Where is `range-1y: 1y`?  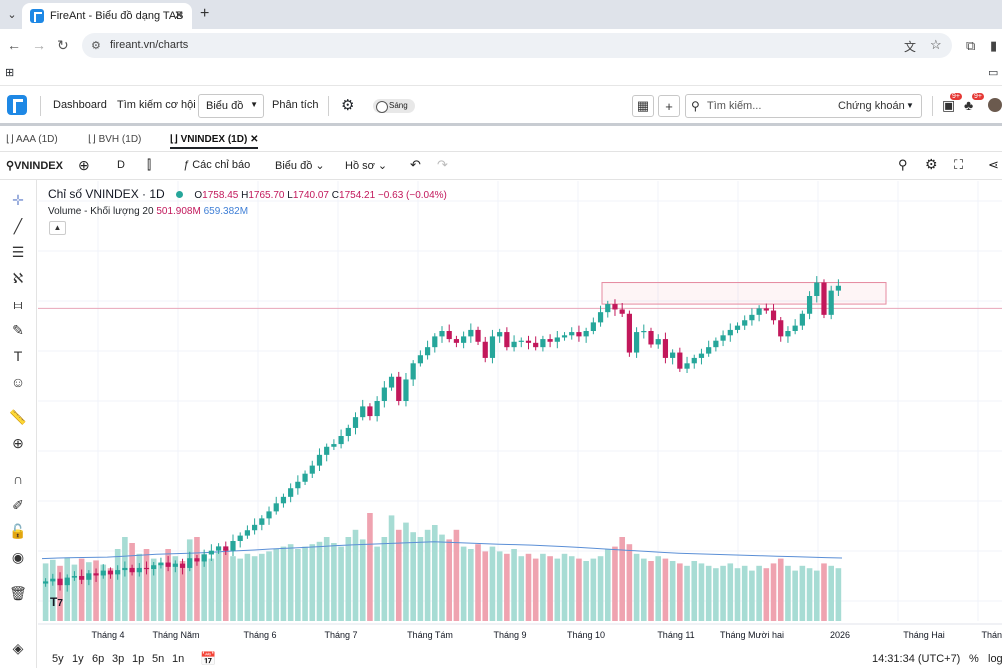 range-1y: 1y is located at coordinates (78, 659).